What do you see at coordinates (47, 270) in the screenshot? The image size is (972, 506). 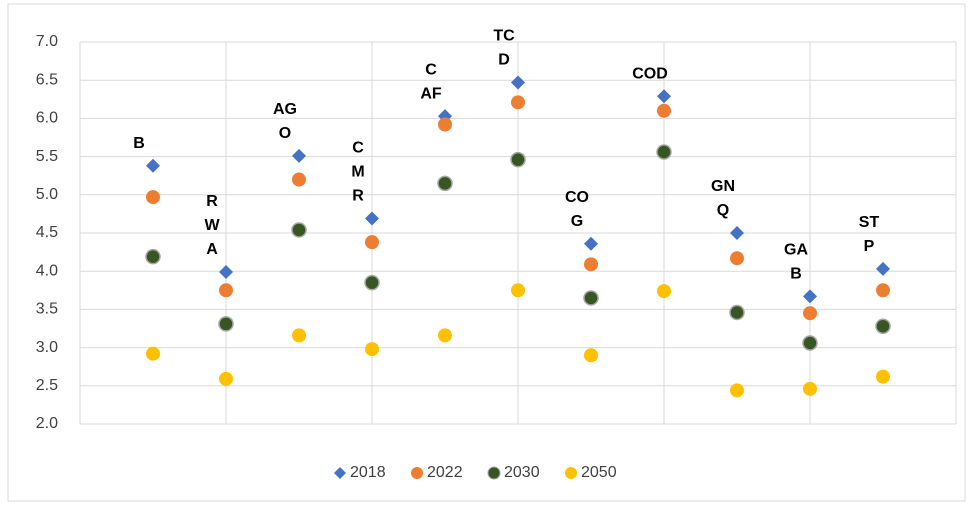 I see `y-tick-label: 4.0` at bounding box center [47, 270].